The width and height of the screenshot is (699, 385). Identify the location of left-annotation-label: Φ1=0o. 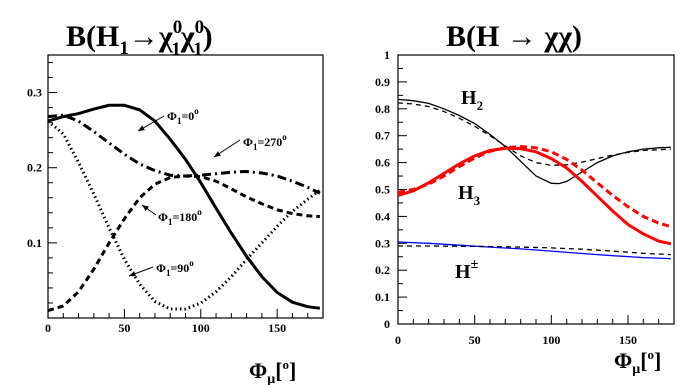
(183, 116).